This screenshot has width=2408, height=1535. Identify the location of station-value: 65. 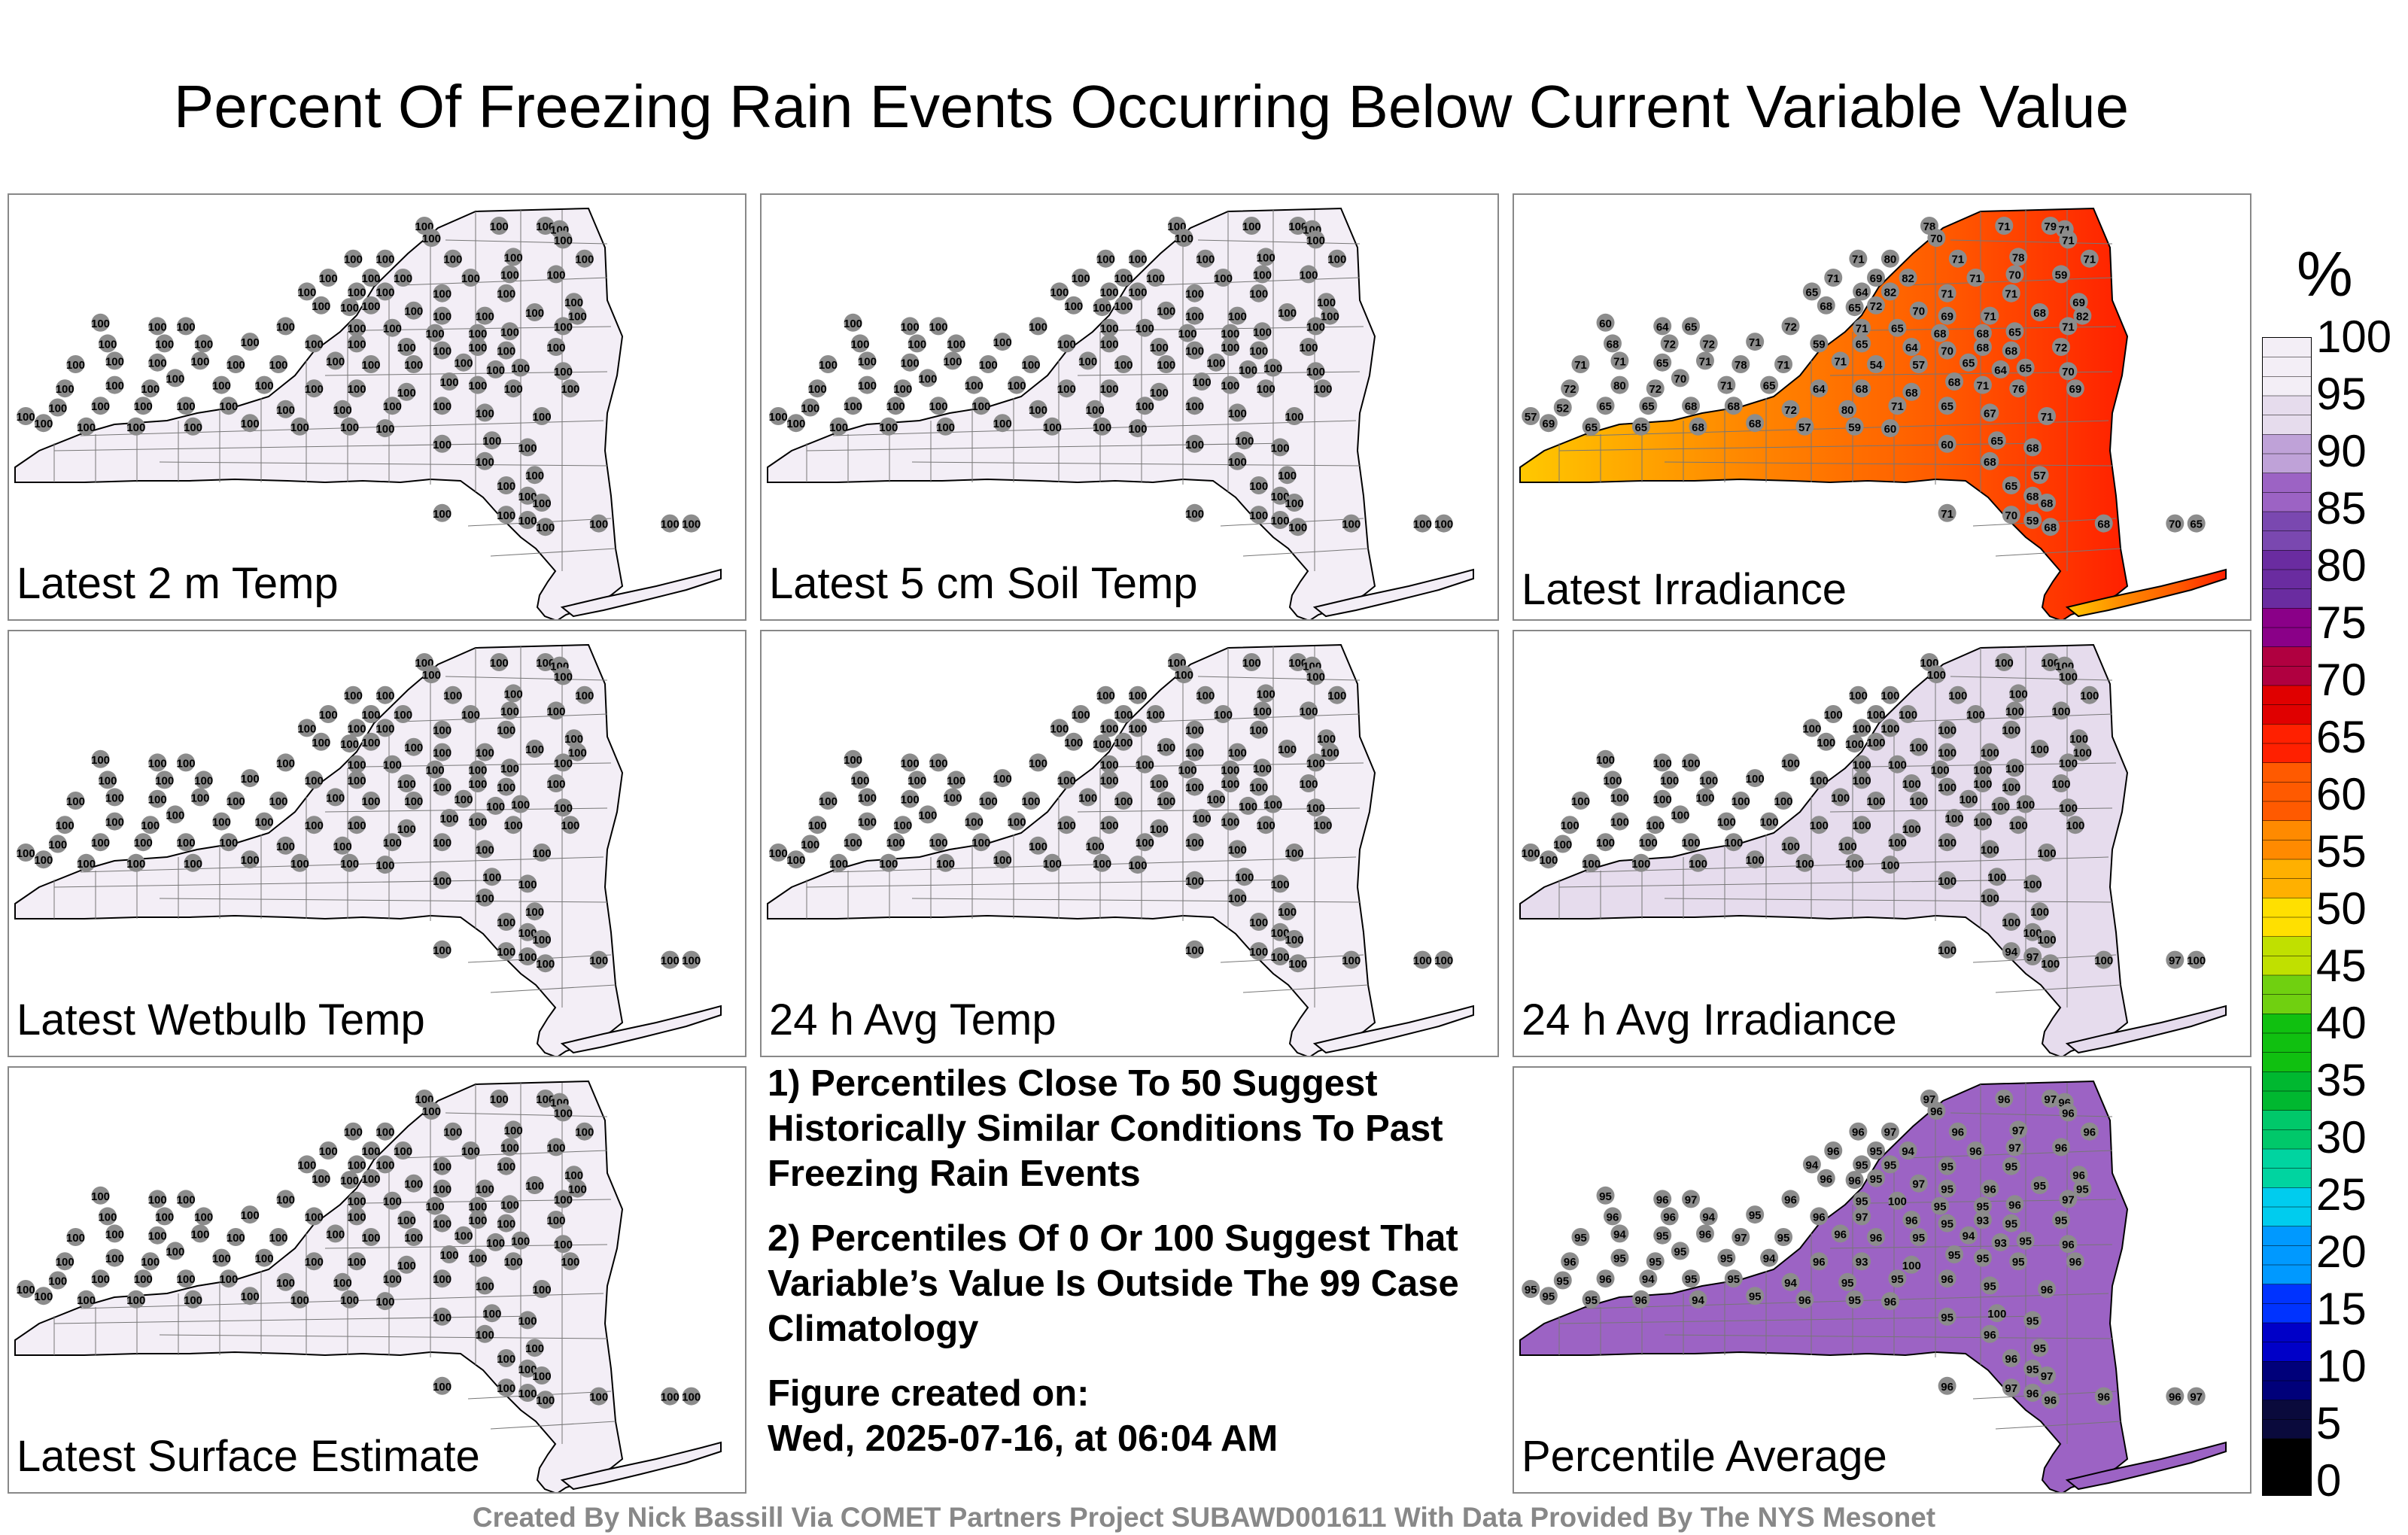
(1691, 327).